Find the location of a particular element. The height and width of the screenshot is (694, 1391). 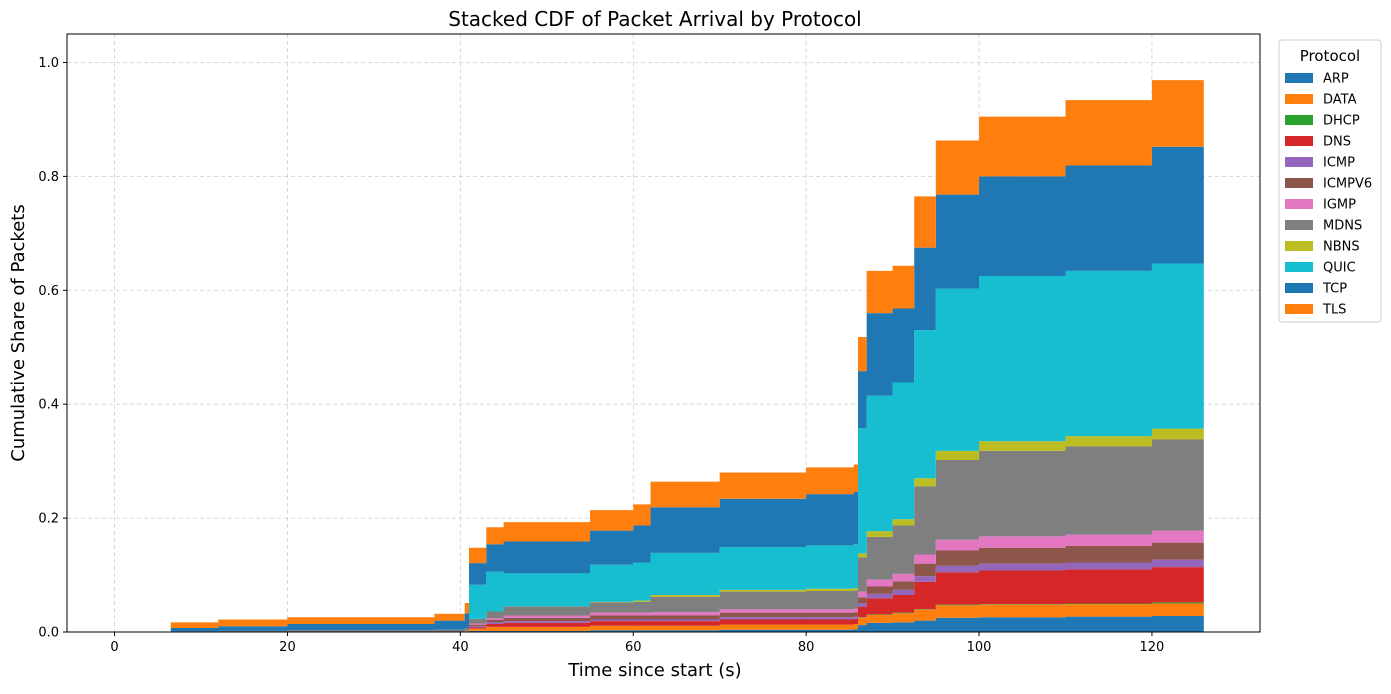

legend-box is located at coordinates (1330, 181).